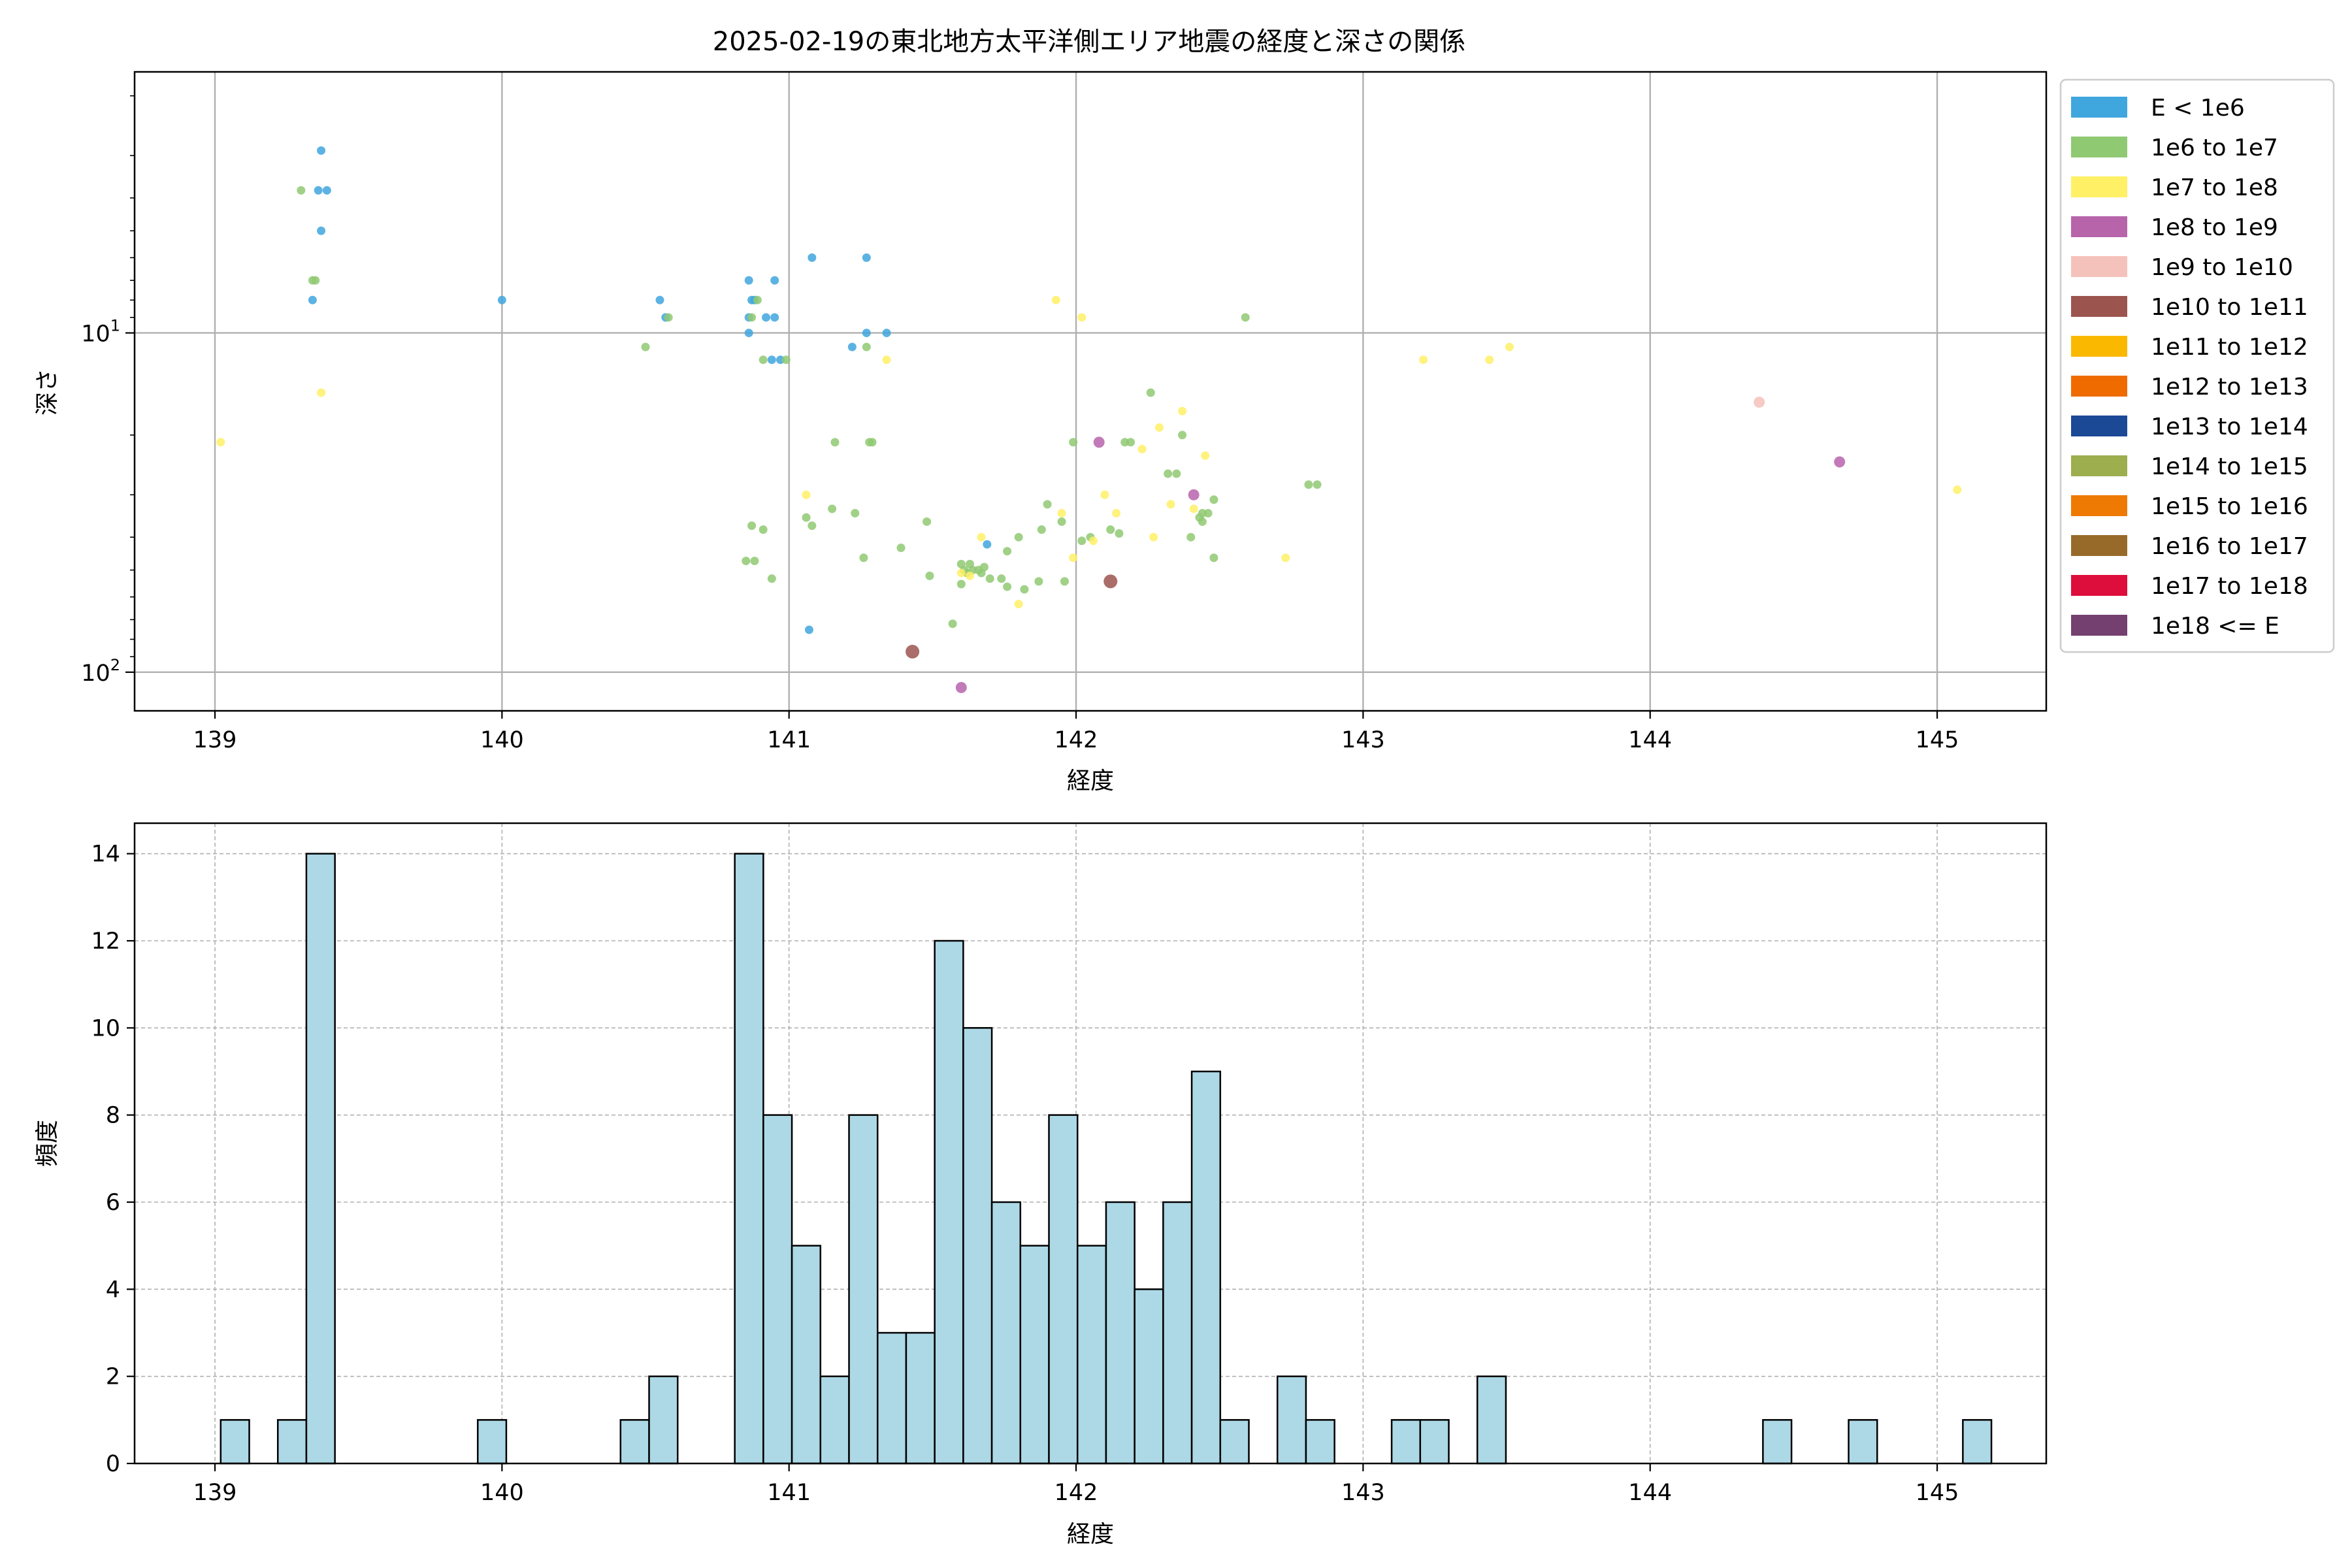  What do you see at coordinates (2229, 546) in the screenshot?
I see `legend-label: 1e16 to 1e17` at bounding box center [2229, 546].